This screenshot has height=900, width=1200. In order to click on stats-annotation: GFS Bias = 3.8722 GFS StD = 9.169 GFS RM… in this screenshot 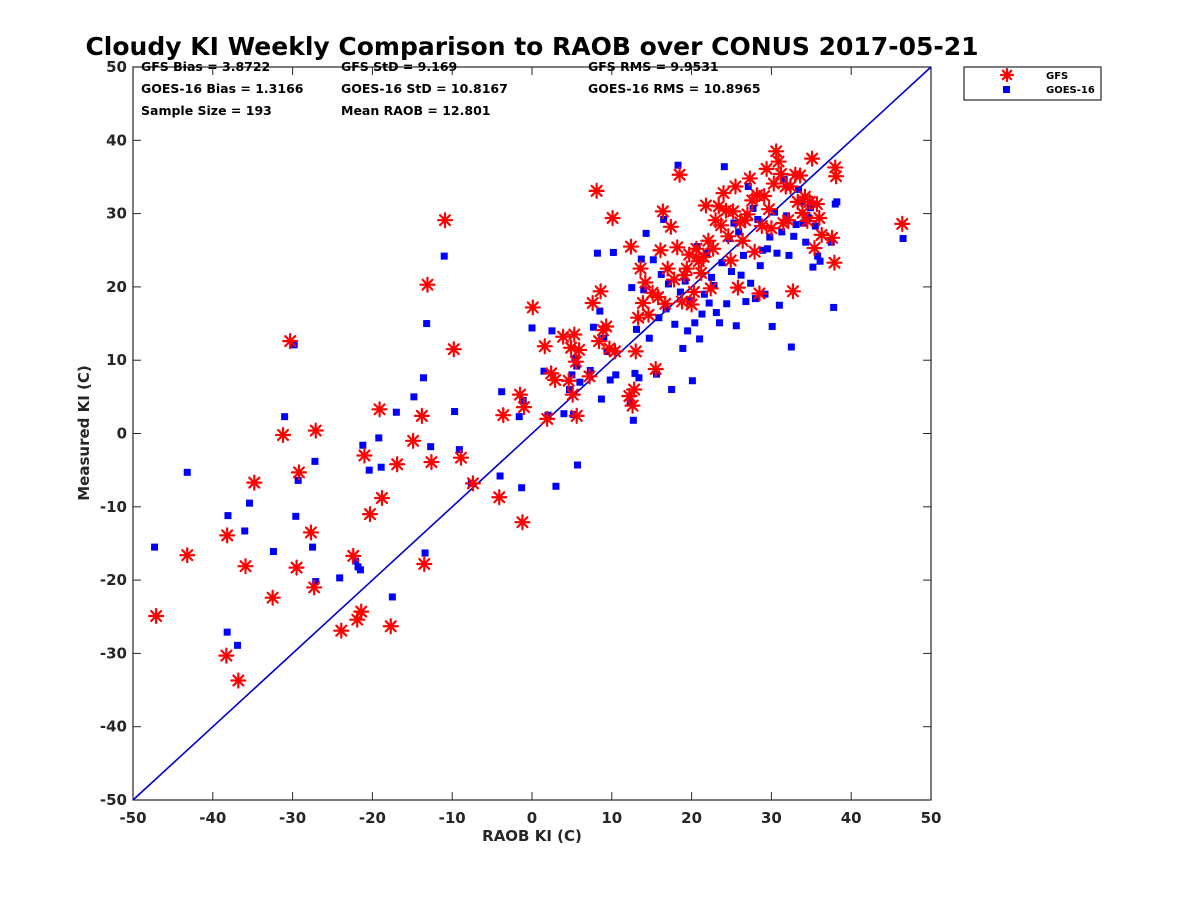, I will do `click(451, 88)`.